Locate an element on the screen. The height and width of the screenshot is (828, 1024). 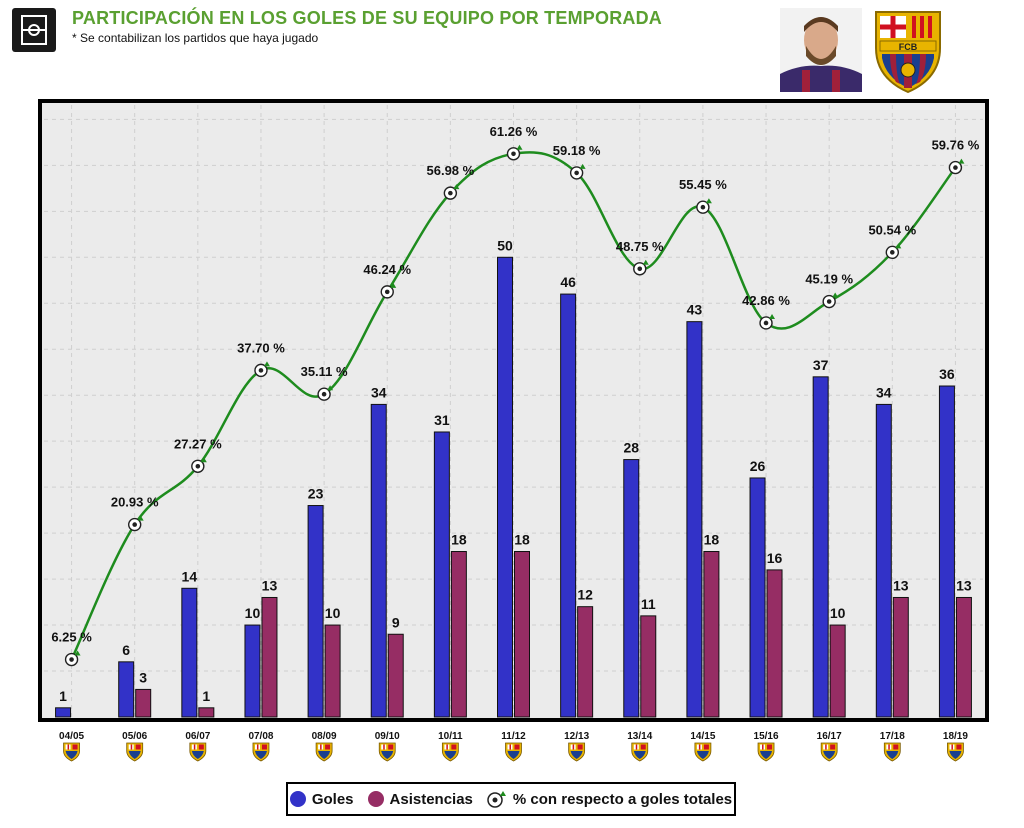
x-tick-label: 15/16 is located at coordinates (766, 736).